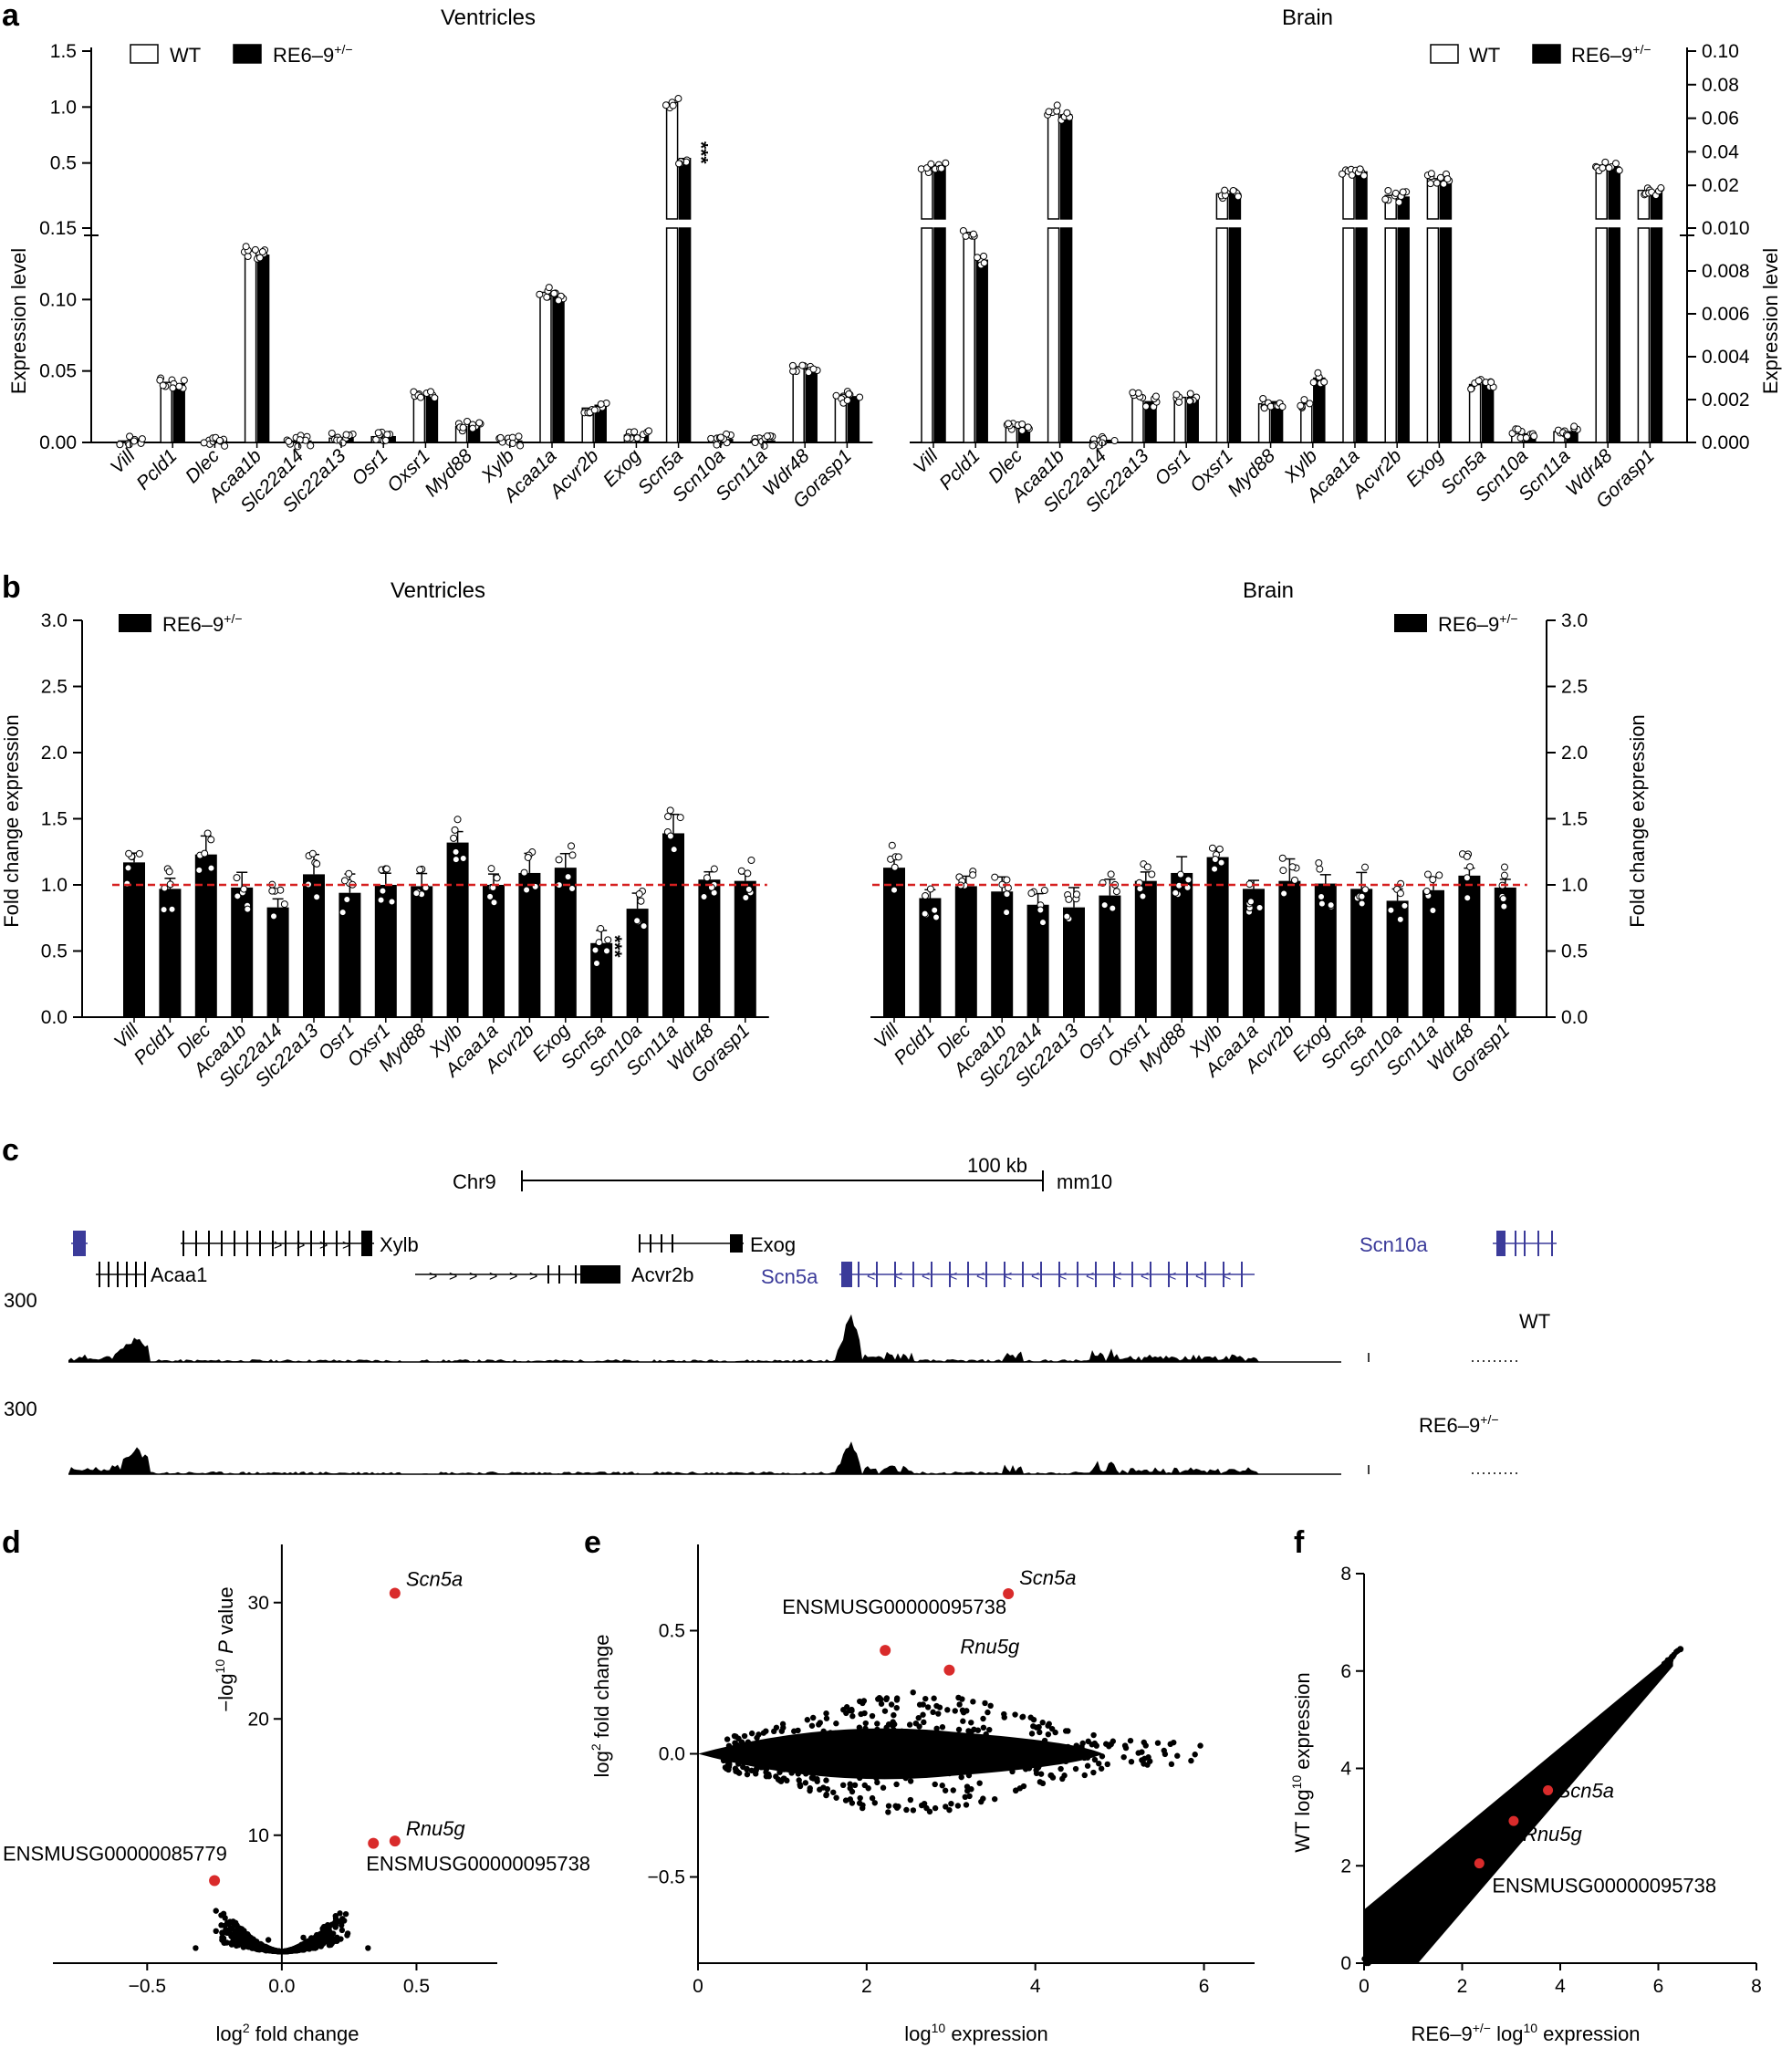 The image size is (1792, 2048). Describe the element at coordinates (1574, 753) in the screenshot. I see `y-tick-label: 2.0` at that location.